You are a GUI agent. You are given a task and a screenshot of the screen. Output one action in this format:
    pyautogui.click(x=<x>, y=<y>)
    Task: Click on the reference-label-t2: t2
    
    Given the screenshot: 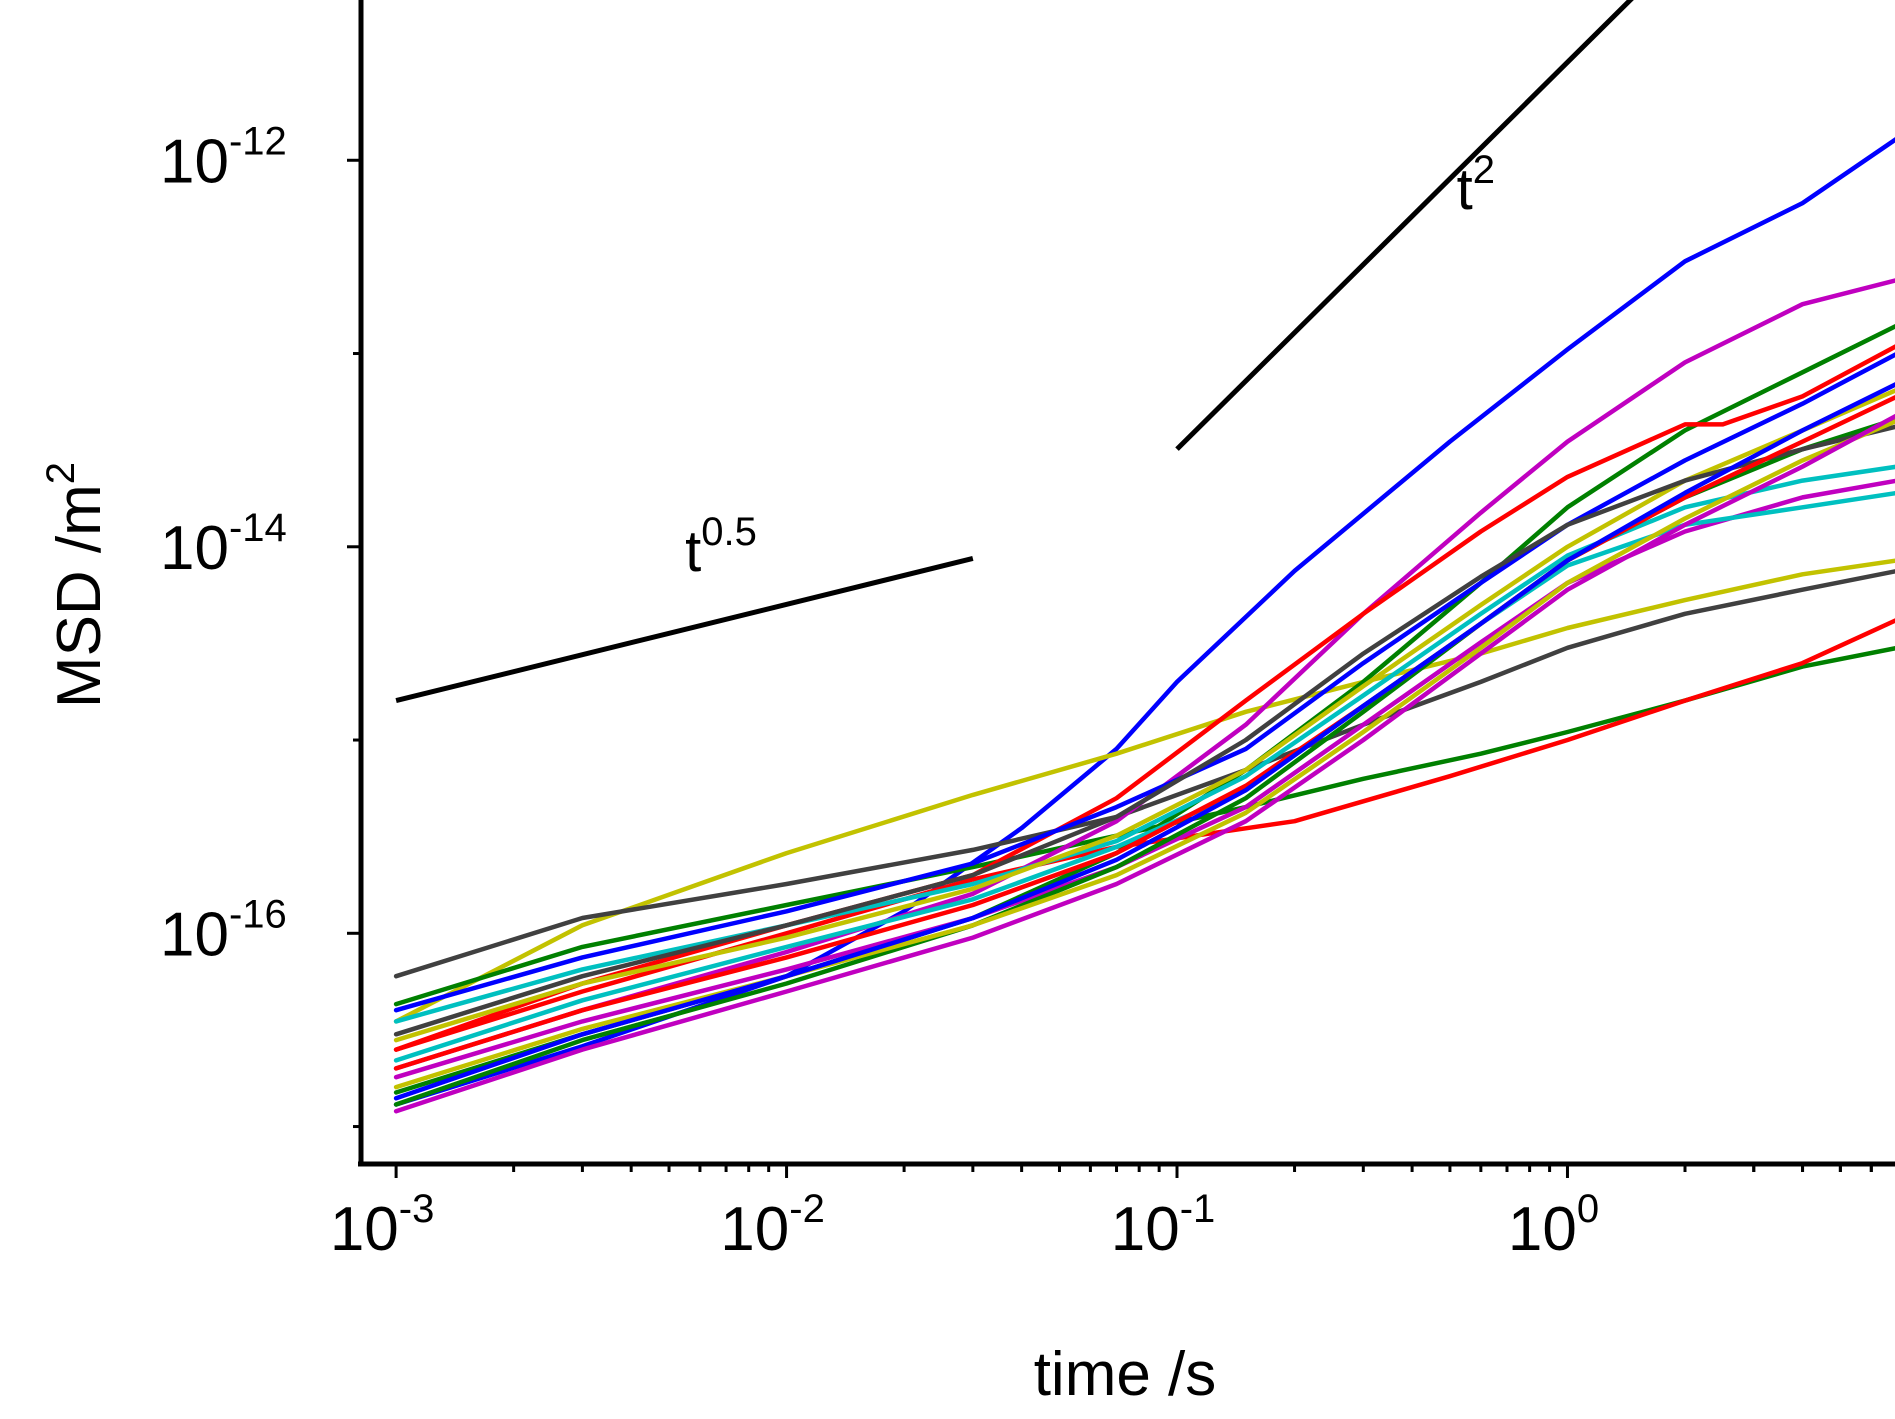 What is the action you would take?
    pyautogui.click(x=1476, y=185)
    